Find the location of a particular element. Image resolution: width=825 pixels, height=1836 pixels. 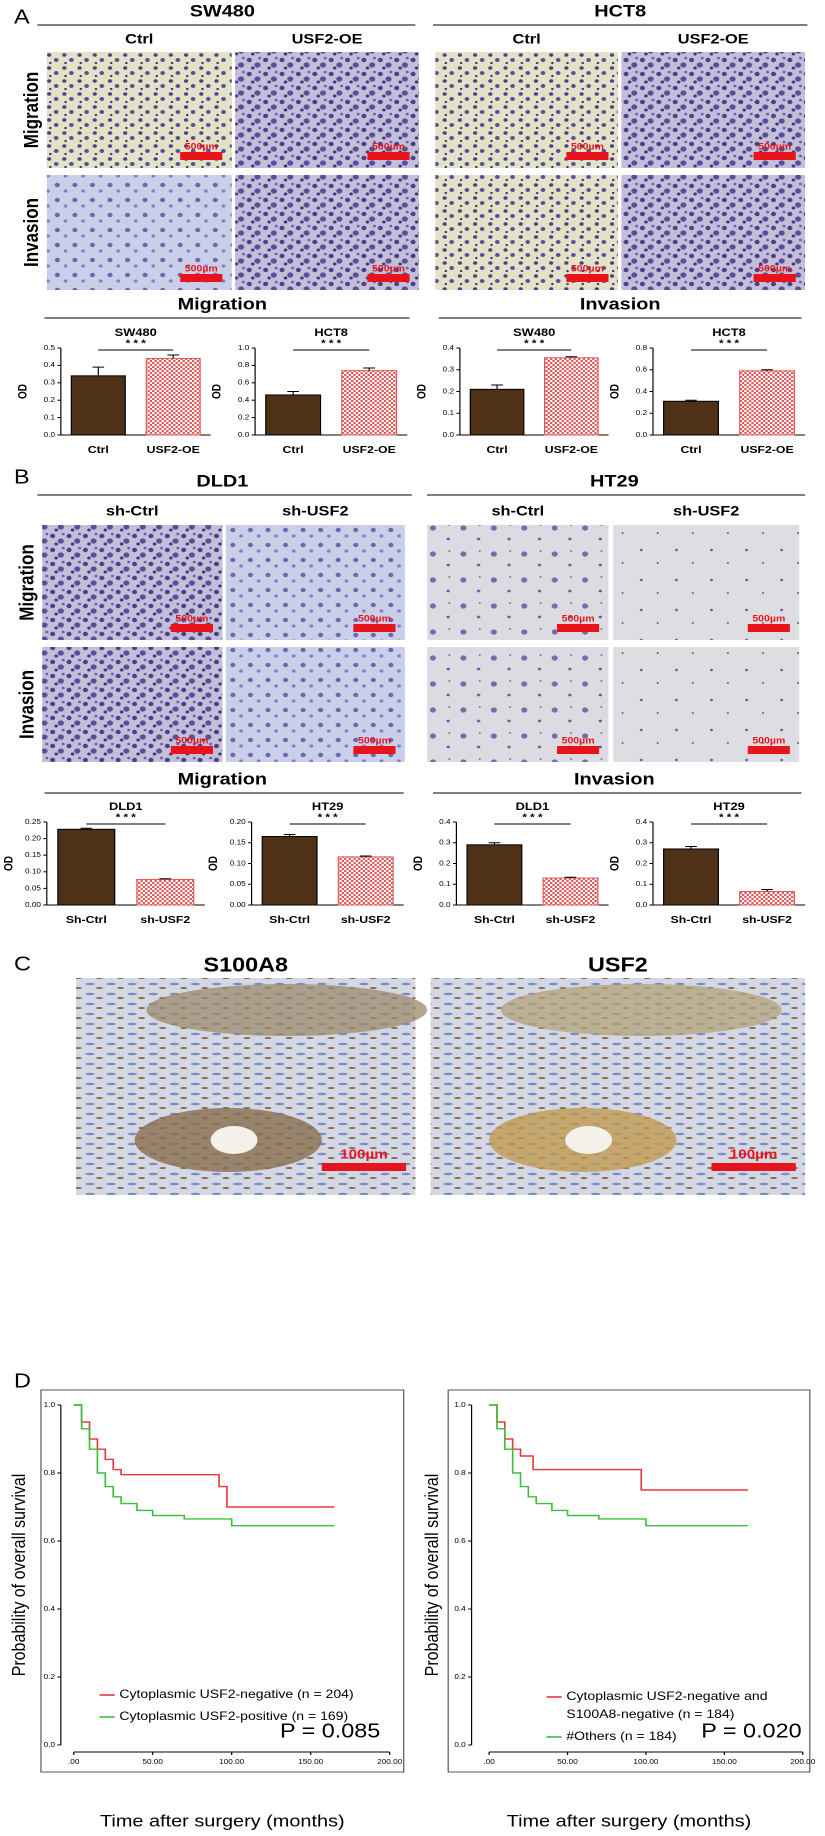

x-tick-label: 50.00 is located at coordinates (152, 1761).